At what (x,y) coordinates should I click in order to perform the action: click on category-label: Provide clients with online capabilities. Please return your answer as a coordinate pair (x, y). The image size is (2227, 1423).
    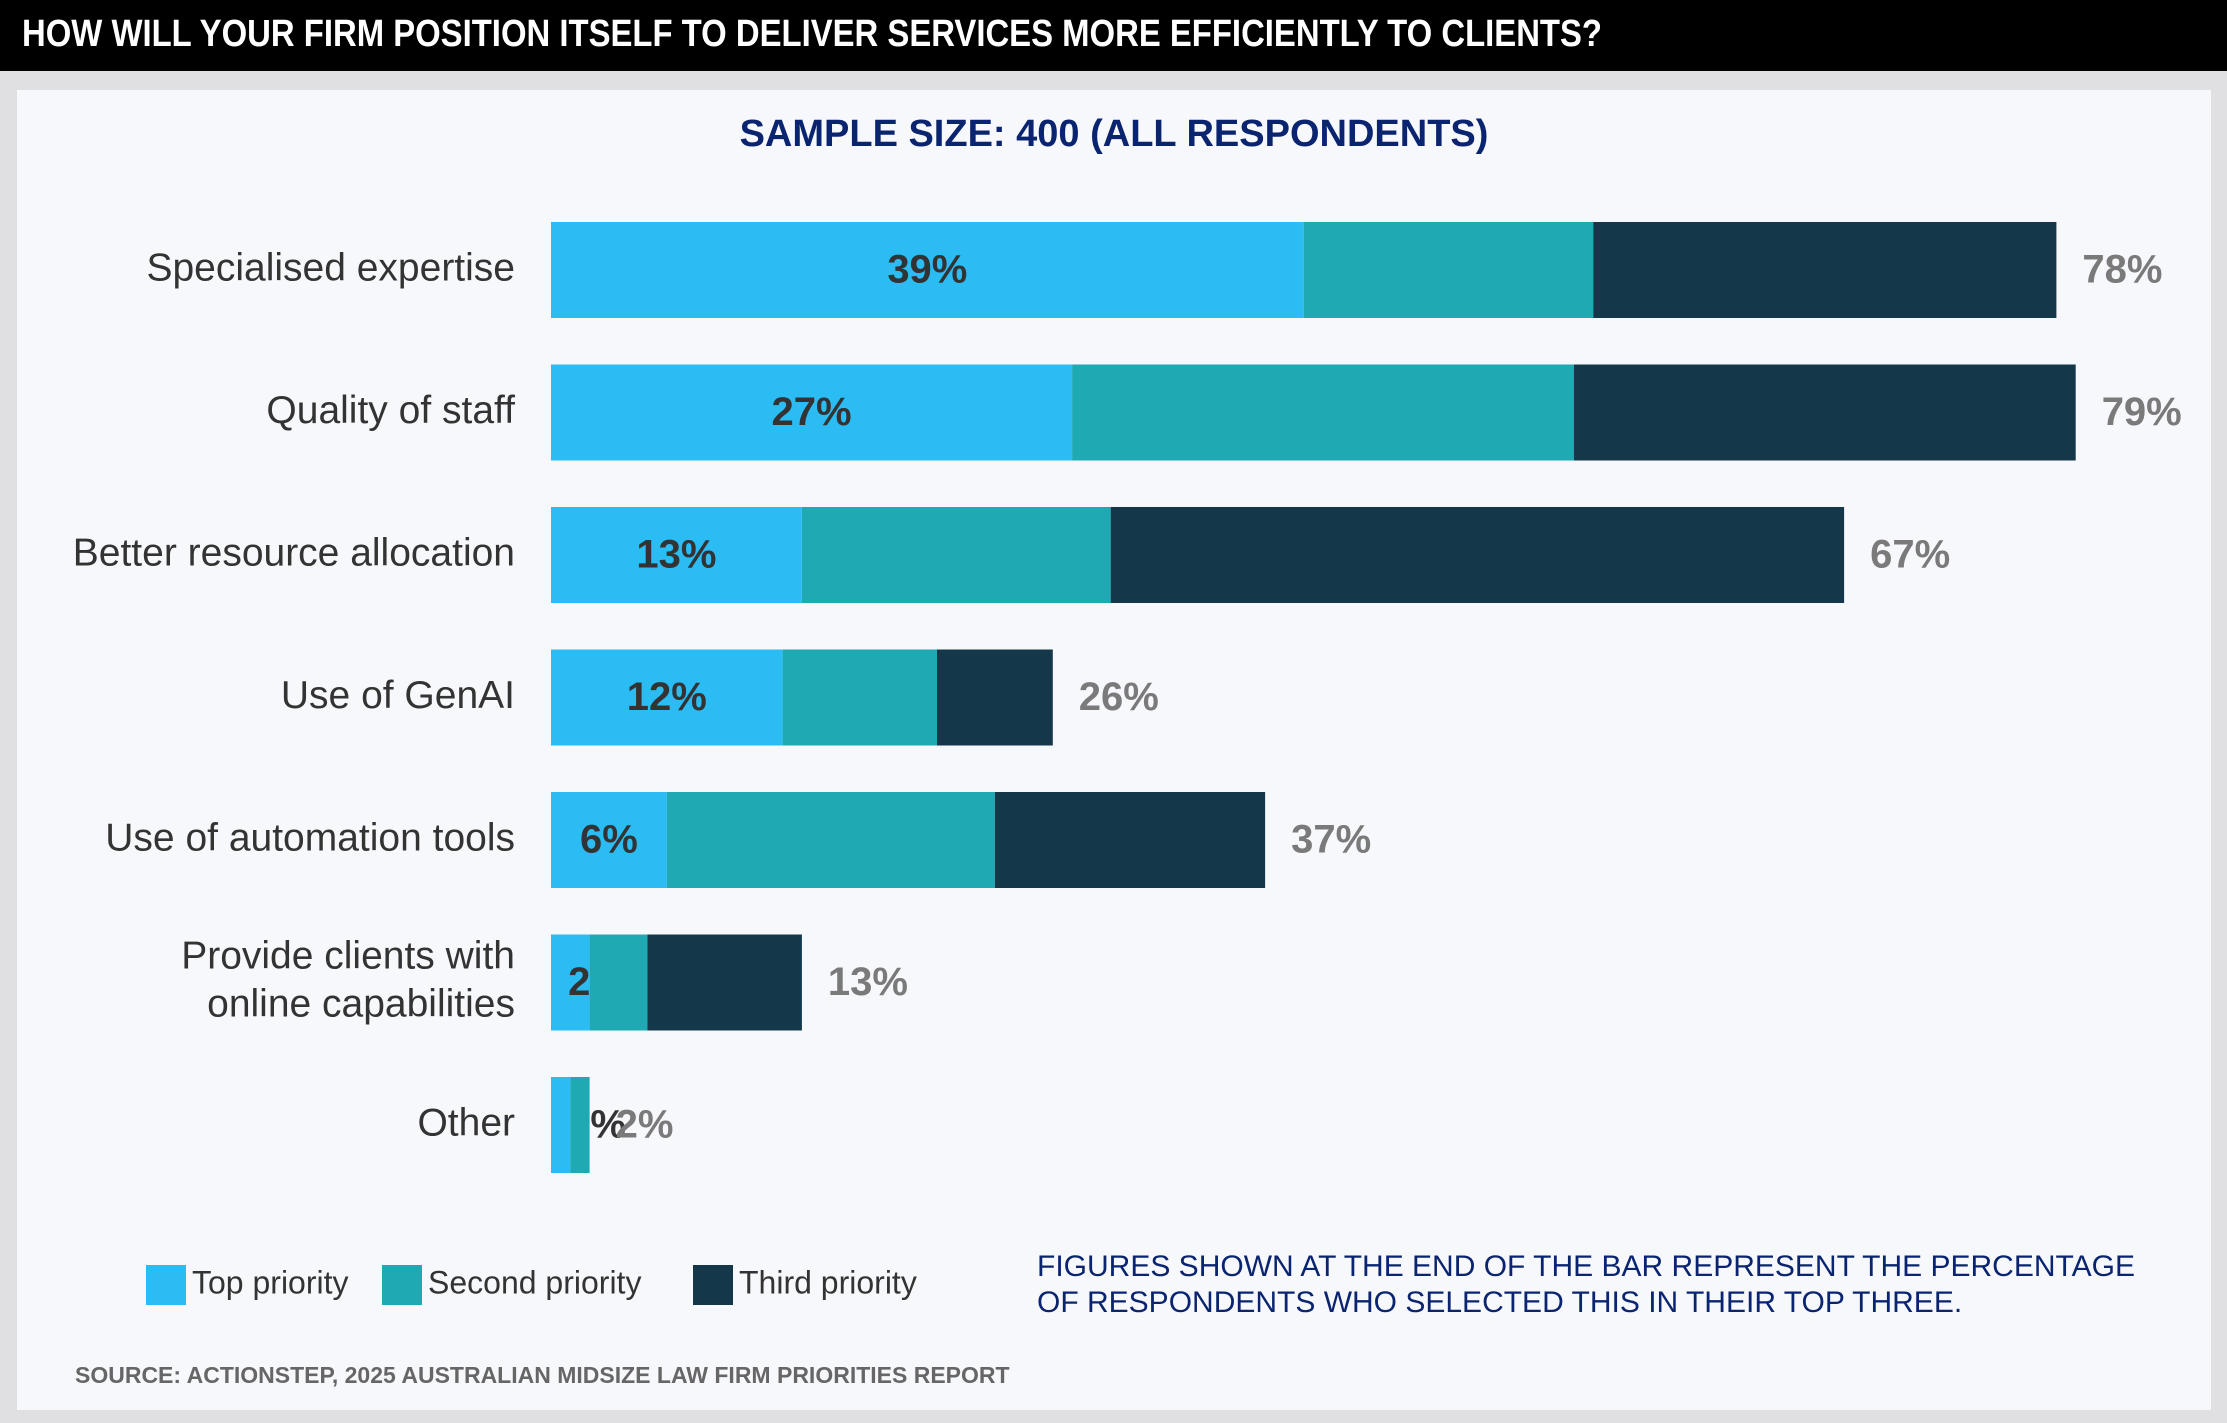
    Looking at the image, I should click on (348, 980).